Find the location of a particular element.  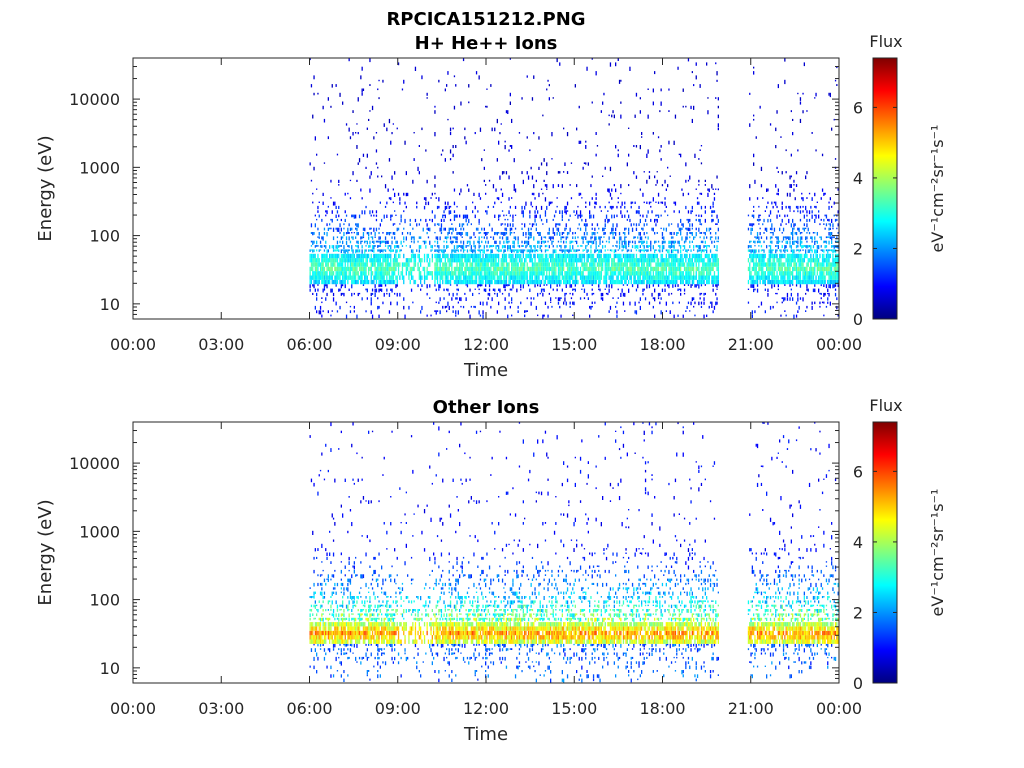

figure-title: RPCICA151212.PNG is located at coordinates (485, 19).